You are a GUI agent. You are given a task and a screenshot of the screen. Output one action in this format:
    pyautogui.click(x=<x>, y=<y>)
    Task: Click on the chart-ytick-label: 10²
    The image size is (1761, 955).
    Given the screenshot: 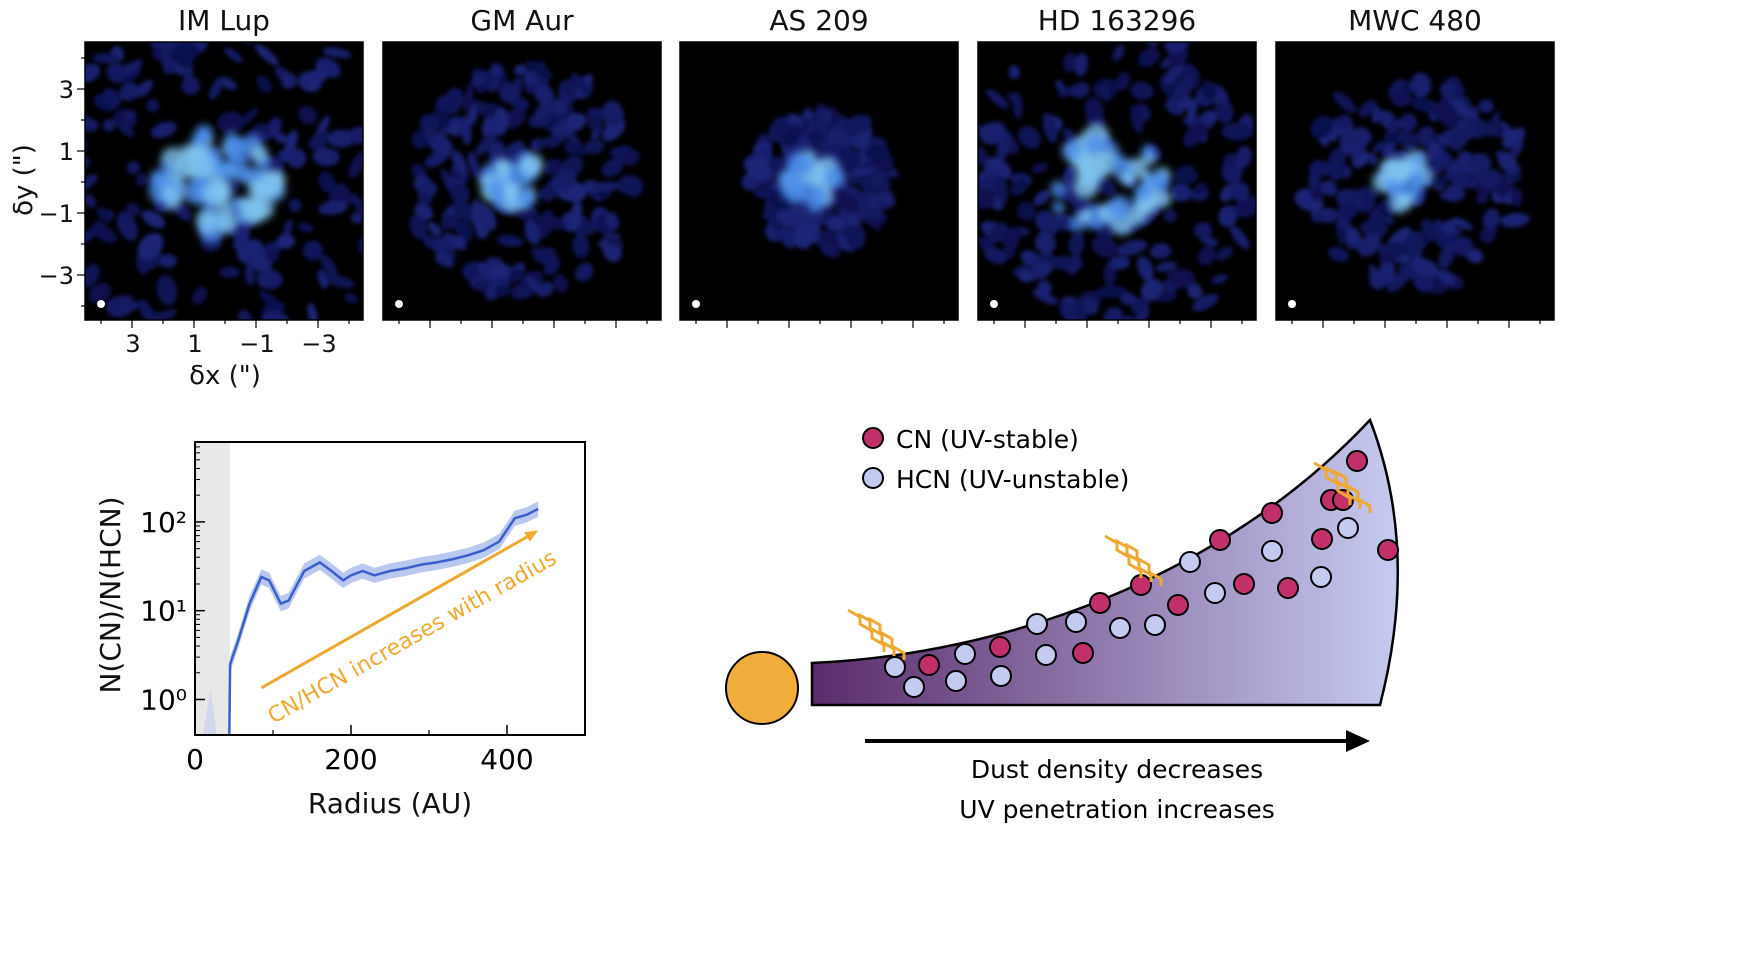 What is the action you would take?
    pyautogui.click(x=163, y=522)
    